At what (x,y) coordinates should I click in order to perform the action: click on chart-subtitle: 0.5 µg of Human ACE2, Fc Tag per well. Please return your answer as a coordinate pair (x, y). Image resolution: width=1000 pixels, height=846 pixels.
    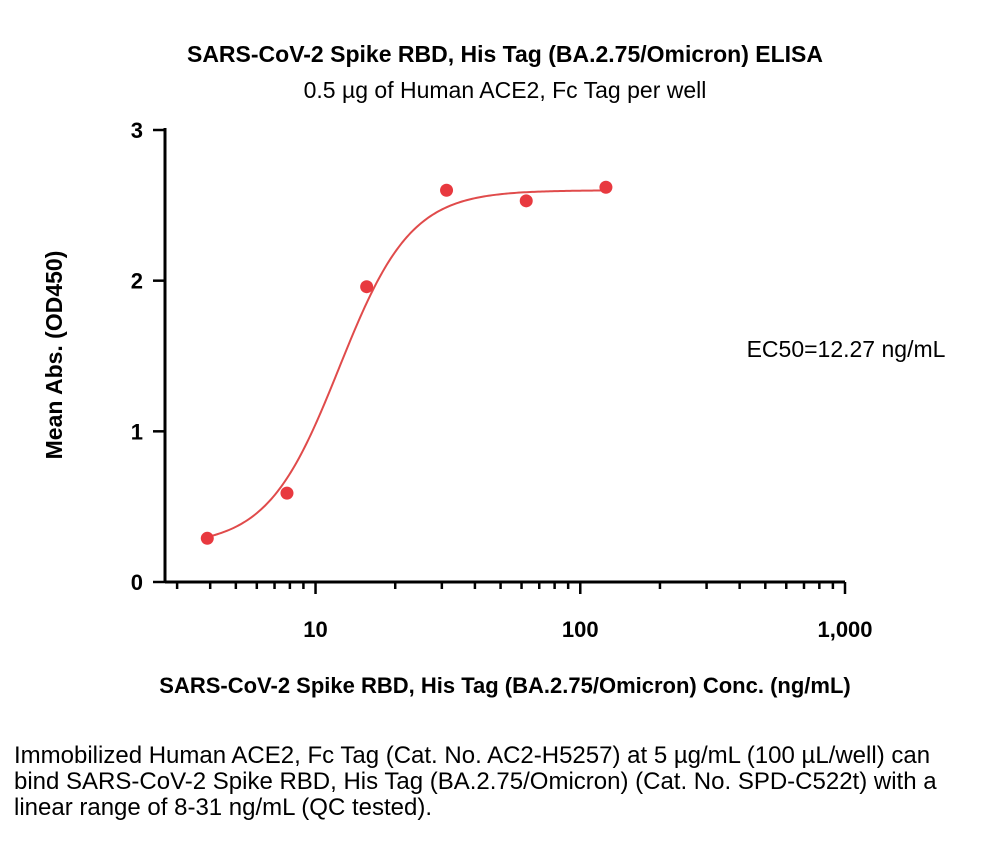
    Looking at the image, I should click on (505, 90).